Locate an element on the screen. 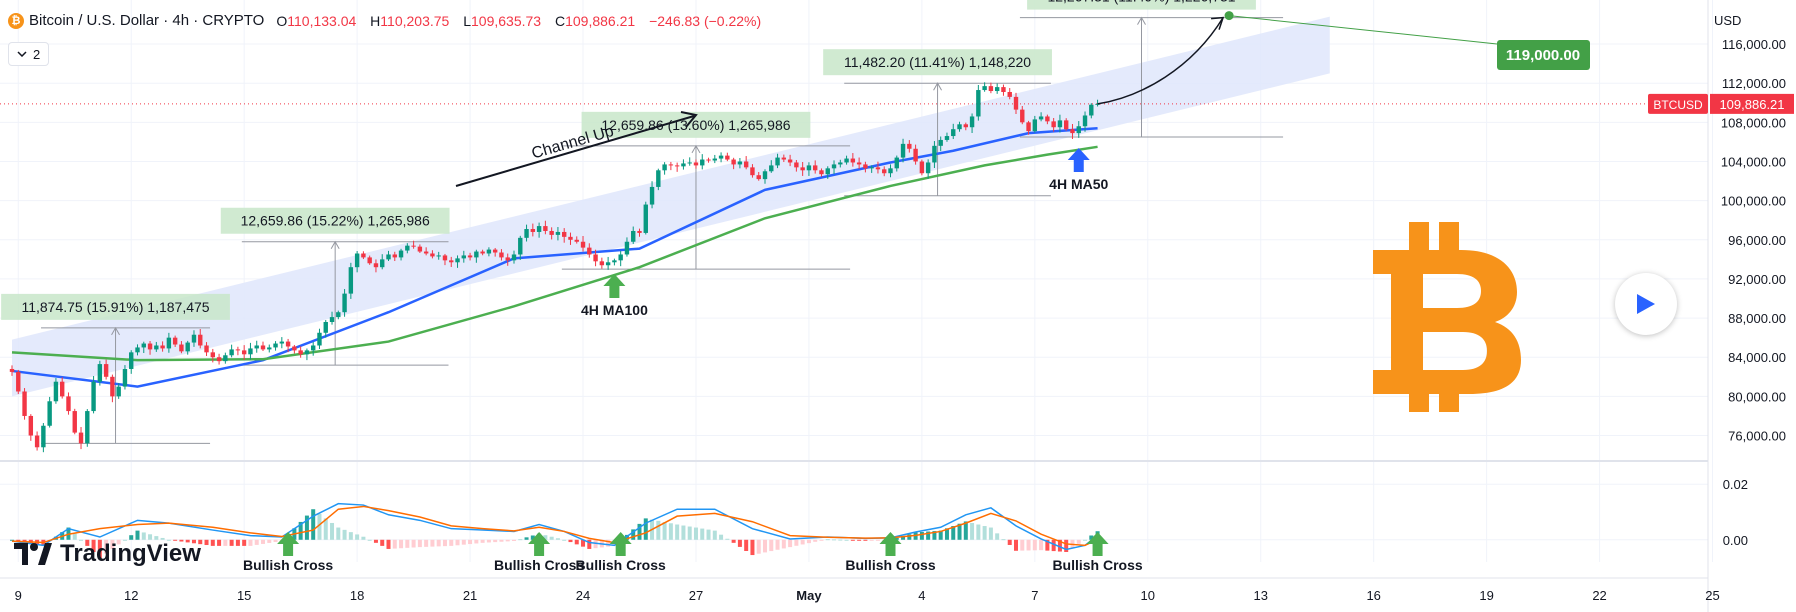  time-tick-label: 27 is located at coordinates (696, 595).